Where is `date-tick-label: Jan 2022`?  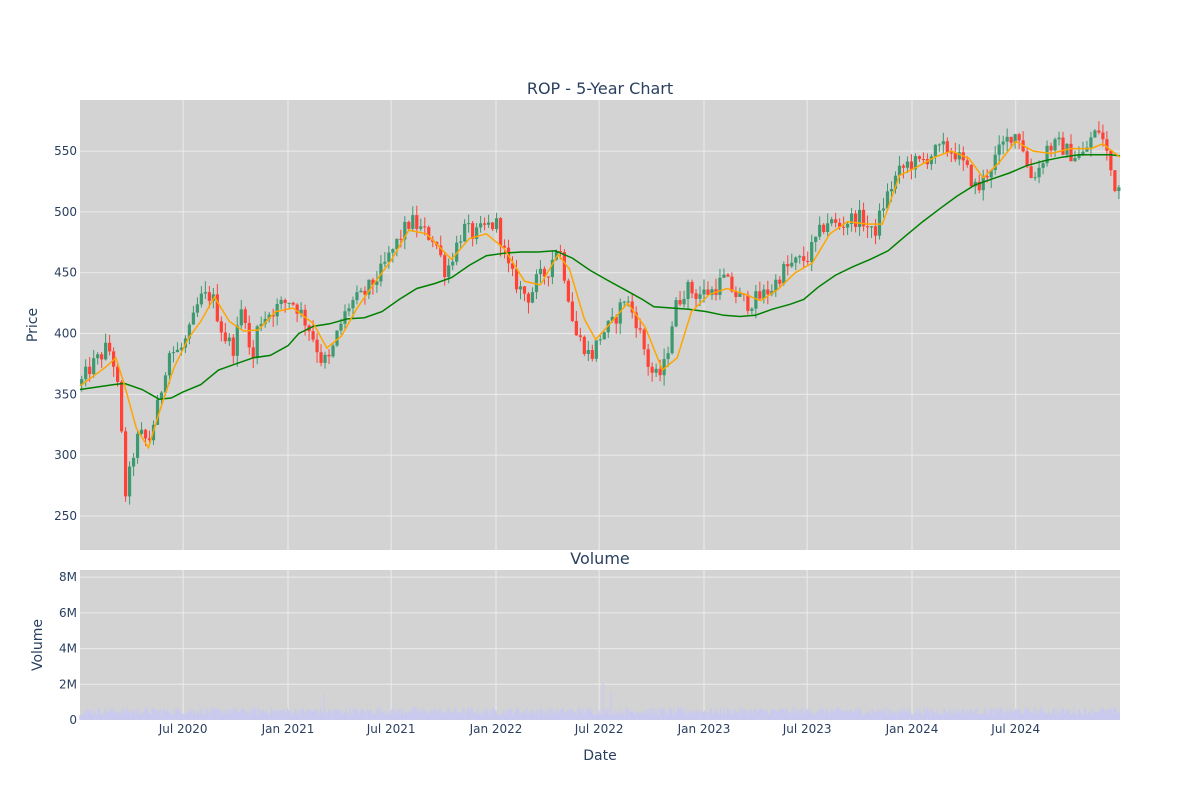 date-tick-label: Jan 2022 is located at coordinates (496, 729).